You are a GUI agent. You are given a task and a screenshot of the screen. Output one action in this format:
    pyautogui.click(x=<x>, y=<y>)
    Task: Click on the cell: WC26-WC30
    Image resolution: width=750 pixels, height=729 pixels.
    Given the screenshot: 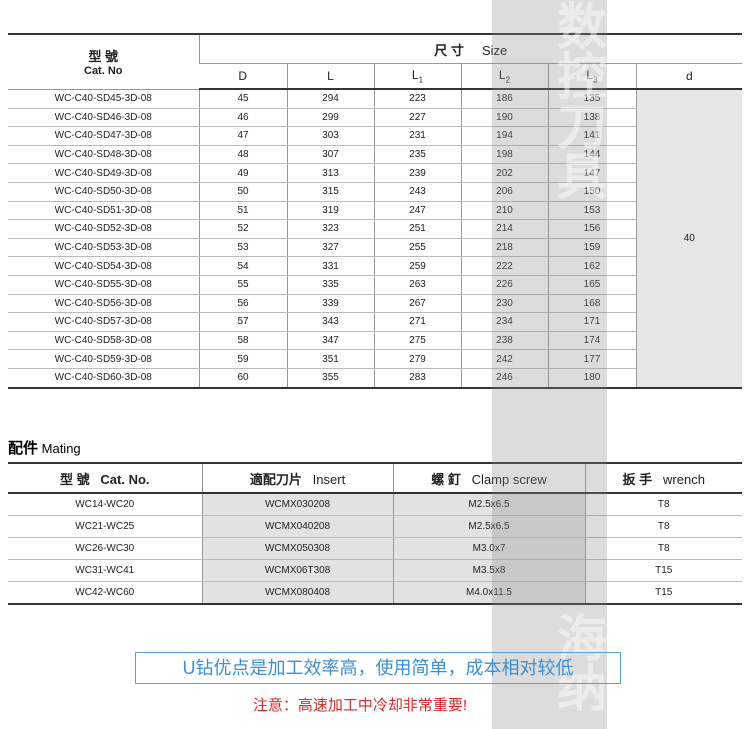 What is the action you would take?
    pyautogui.click(x=105, y=548)
    